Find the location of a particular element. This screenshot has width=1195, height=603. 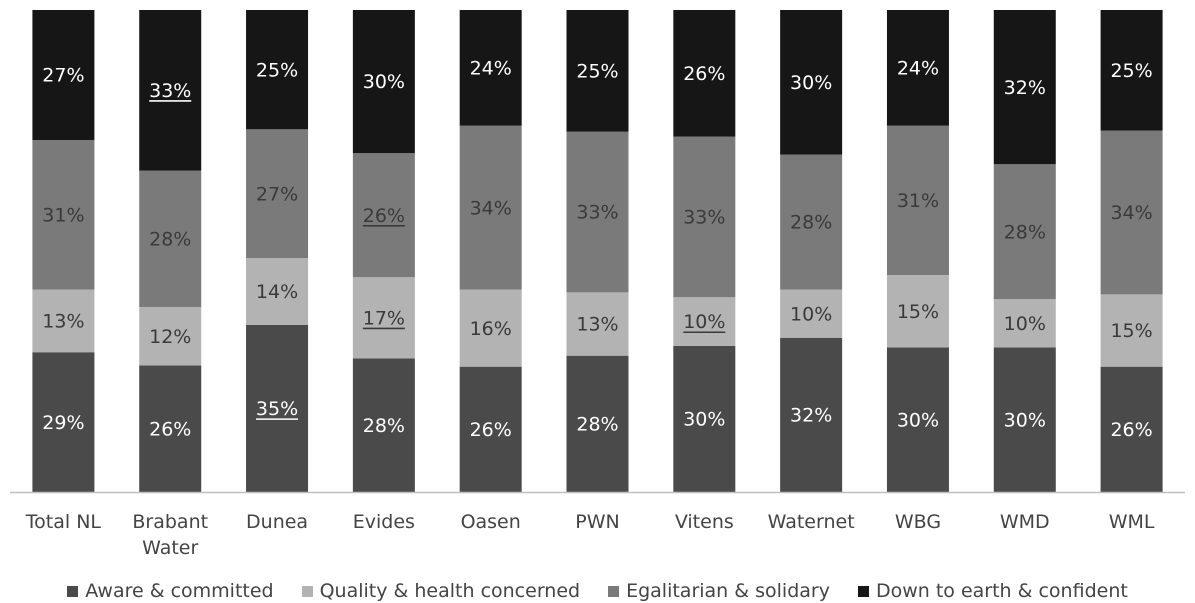

data-label-aware-committed-vitens: 30% is located at coordinates (704, 420).